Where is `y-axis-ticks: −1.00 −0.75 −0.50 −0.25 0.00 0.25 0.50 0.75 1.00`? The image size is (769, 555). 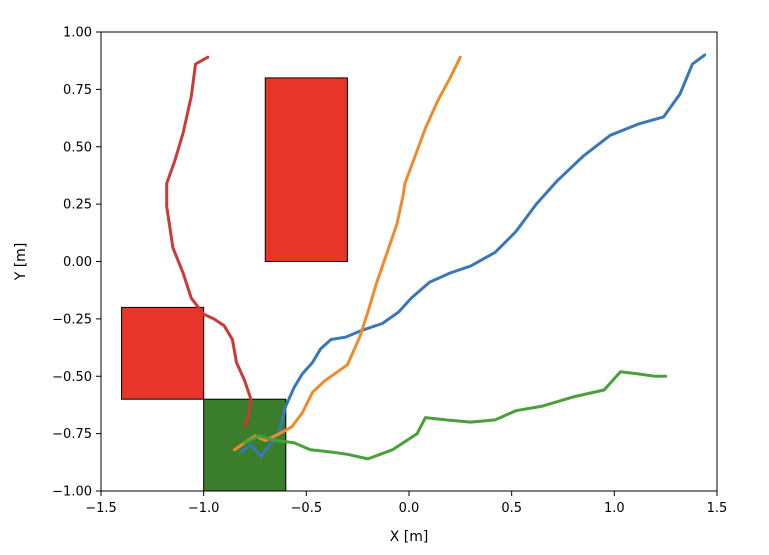 y-axis-ticks: −1.00 −0.75 −0.50 −0.25 0.00 0.25 0.50 0.75 1.00 is located at coordinates (76, 263).